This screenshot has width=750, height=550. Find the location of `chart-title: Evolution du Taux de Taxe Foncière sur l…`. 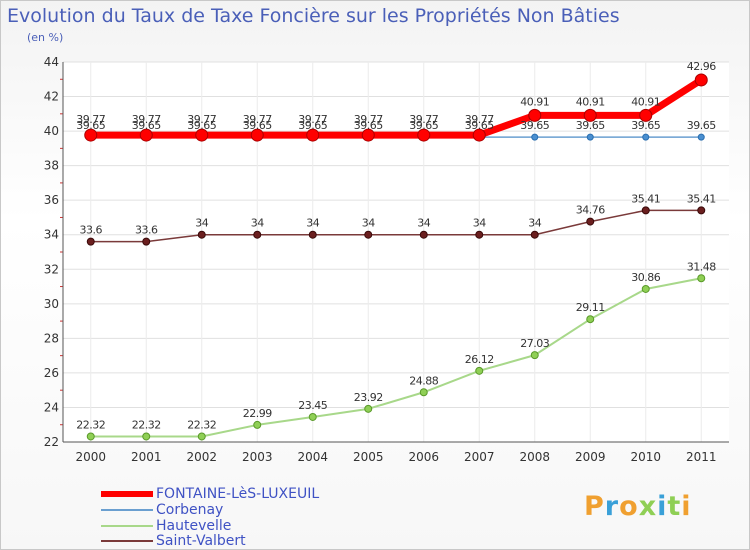

chart-title: Evolution du Taux de Taxe Foncière sur l… is located at coordinates (313, 16).